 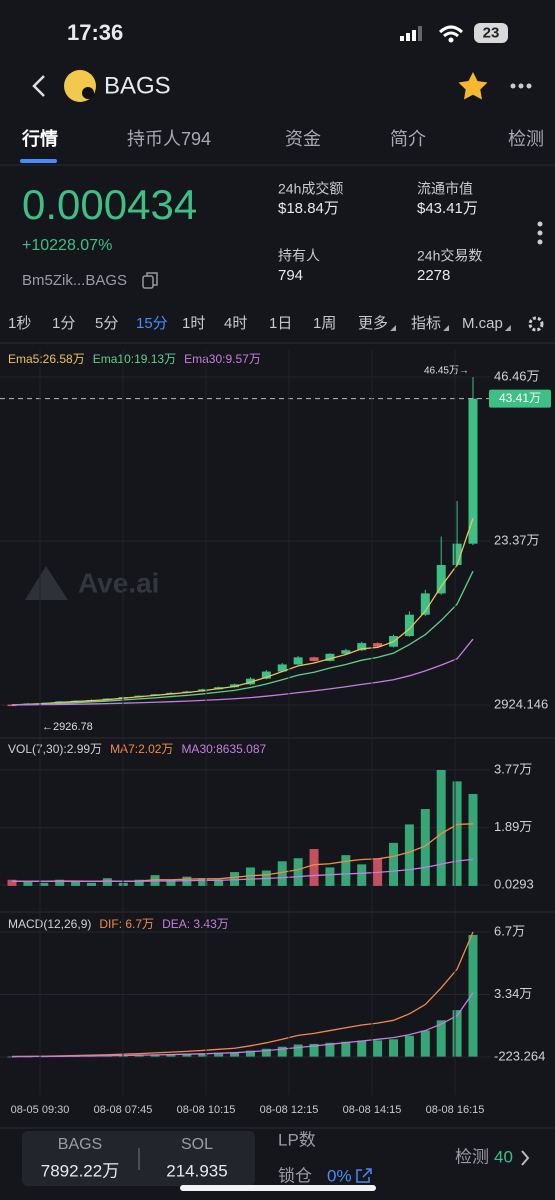 I want to click on interval-option: 更多, so click(x=373, y=323).